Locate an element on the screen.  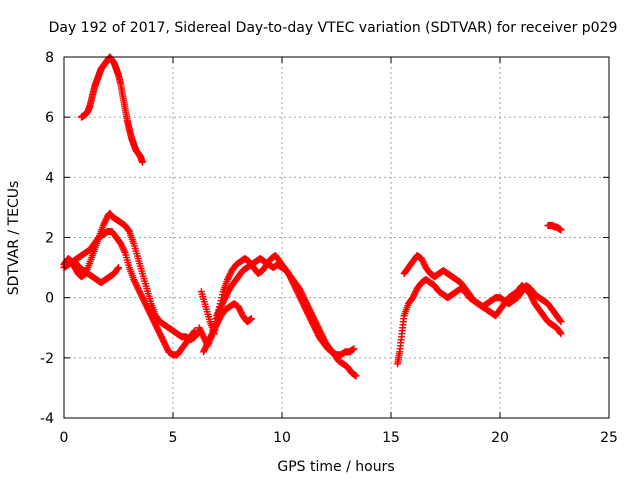
y-tick-label: 4 is located at coordinates (49, 178).